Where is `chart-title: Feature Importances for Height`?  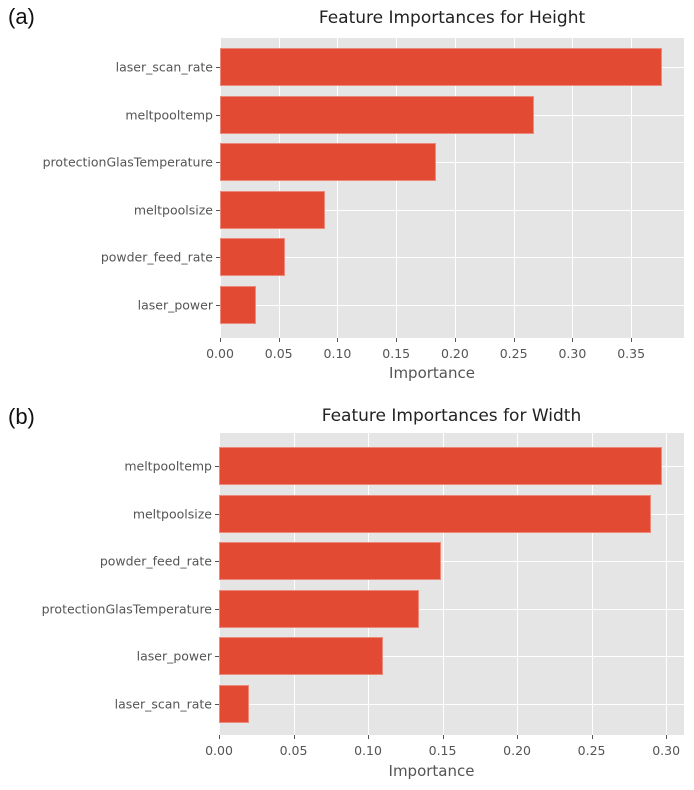 chart-title: Feature Importances for Height is located at coordinates (452, 18).